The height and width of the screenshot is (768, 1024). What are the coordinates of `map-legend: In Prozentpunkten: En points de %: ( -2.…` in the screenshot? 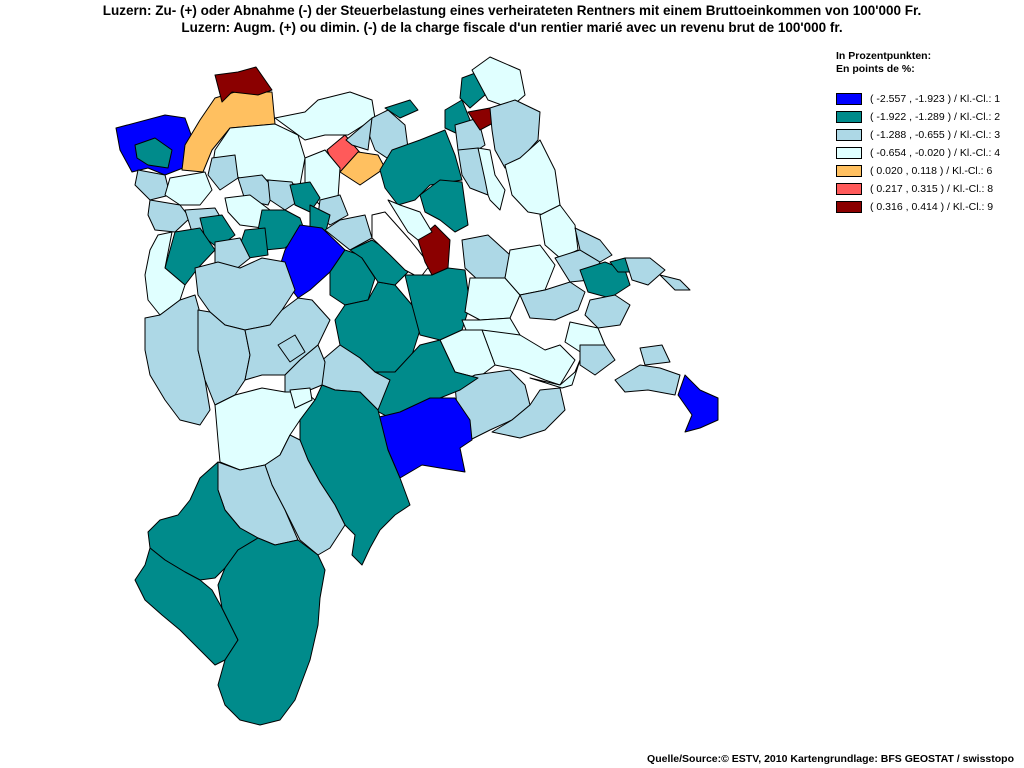 It's located at (930, 133).